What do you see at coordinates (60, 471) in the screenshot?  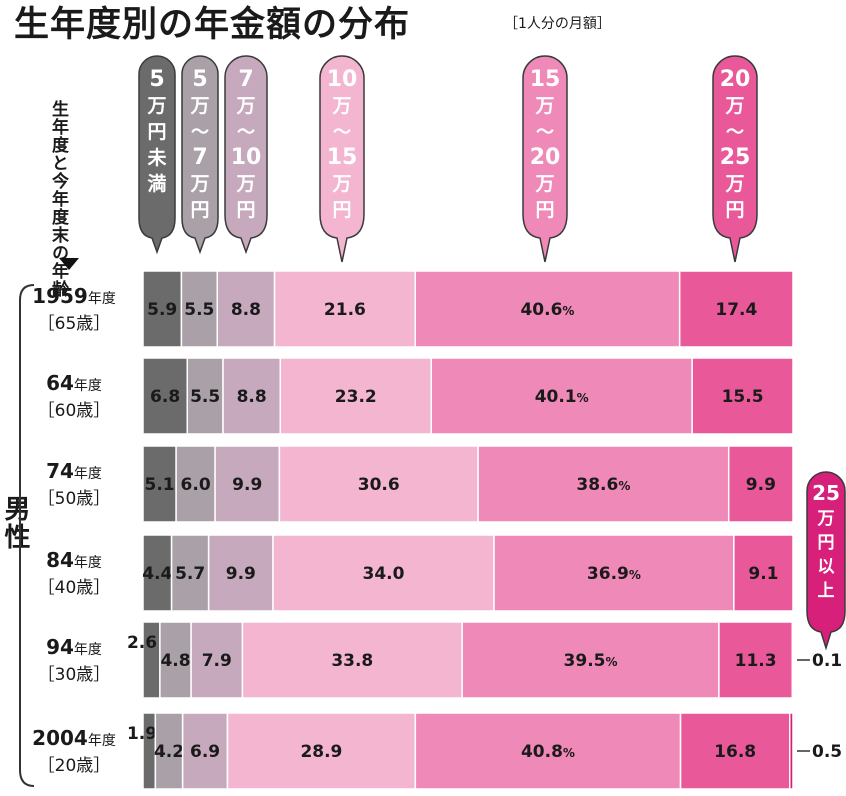 I see `row-year-number: 74` at bounding box center [60, 471].